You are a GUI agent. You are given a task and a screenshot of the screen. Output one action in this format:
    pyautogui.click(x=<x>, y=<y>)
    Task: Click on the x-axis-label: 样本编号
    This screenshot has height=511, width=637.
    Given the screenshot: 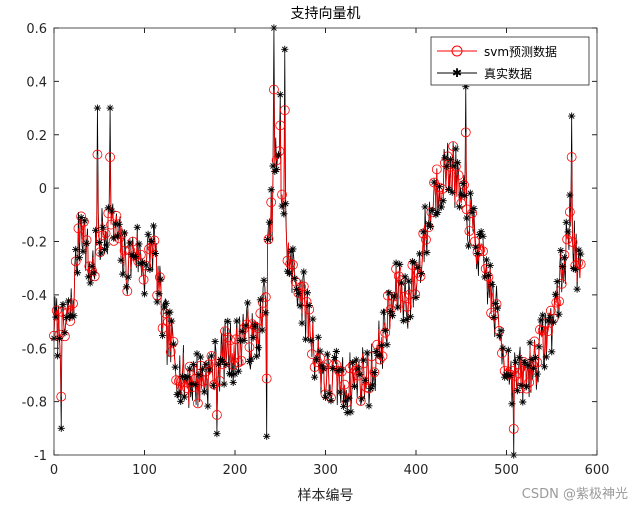 What is the action you would take?
    pyautogui.click(x=326, y=496)
    